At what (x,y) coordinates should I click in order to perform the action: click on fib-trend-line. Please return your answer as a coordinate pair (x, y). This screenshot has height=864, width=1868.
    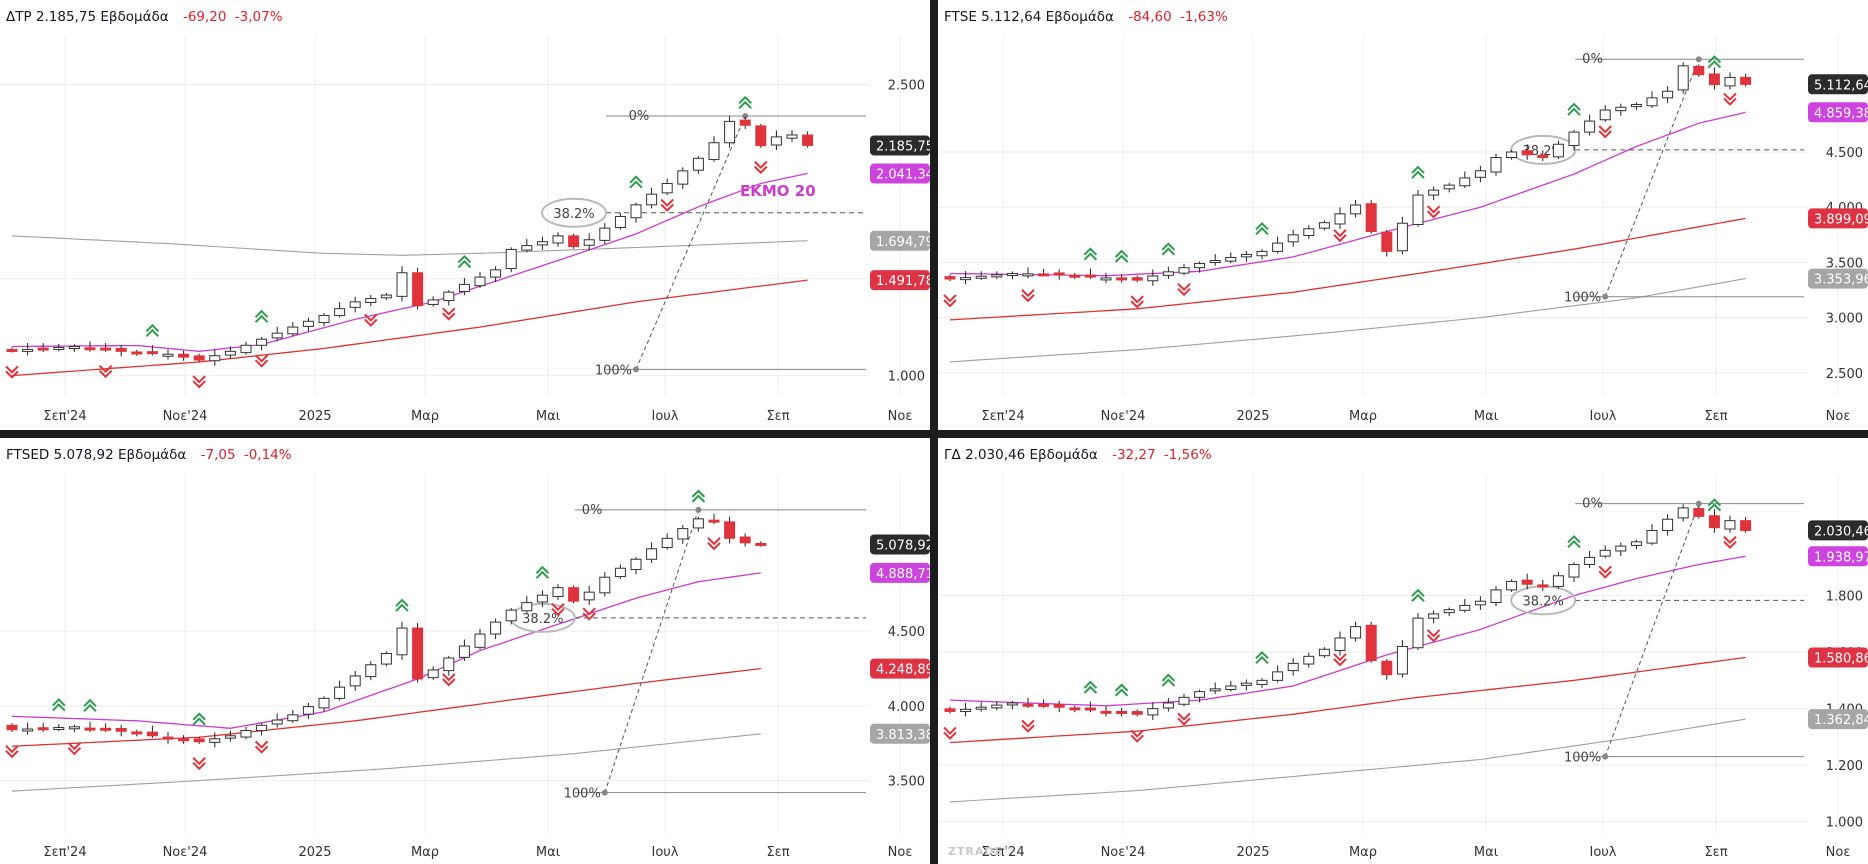
    Looking at the image, I should click on (690, 242).